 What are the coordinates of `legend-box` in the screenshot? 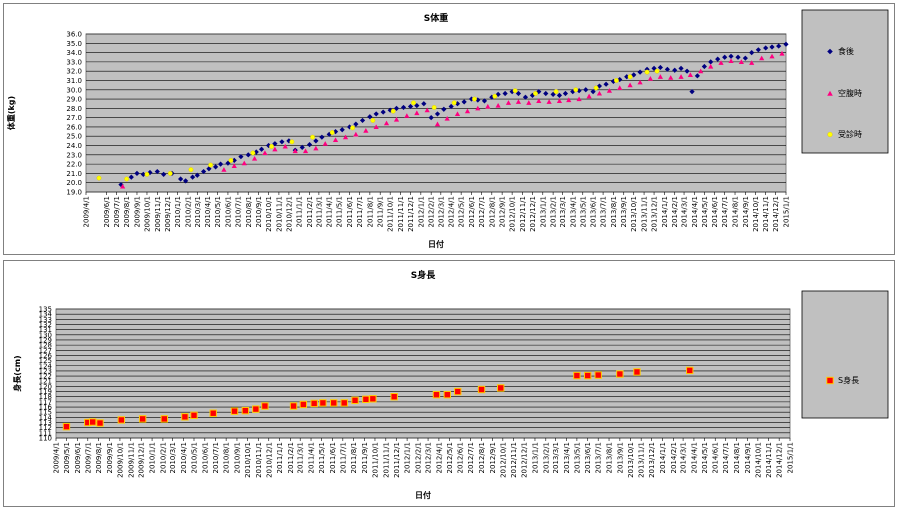 It's located at (845, 354).